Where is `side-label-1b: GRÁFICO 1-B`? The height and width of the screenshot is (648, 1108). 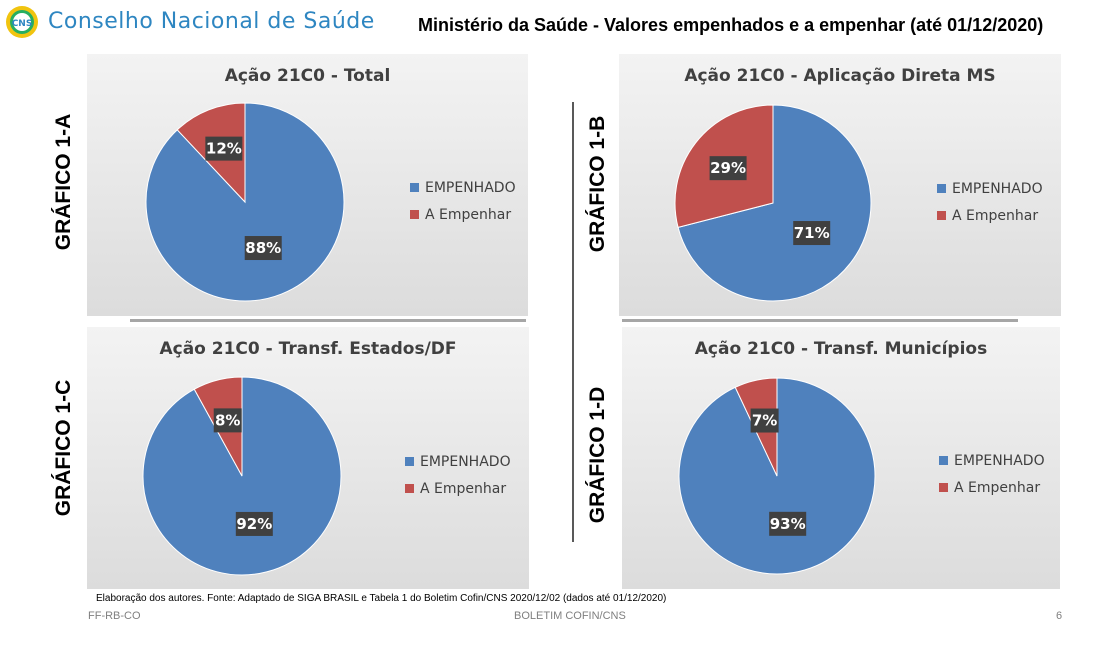 side-label-1b: GRÁFICO 1-B is located at coordinates (597, 184).